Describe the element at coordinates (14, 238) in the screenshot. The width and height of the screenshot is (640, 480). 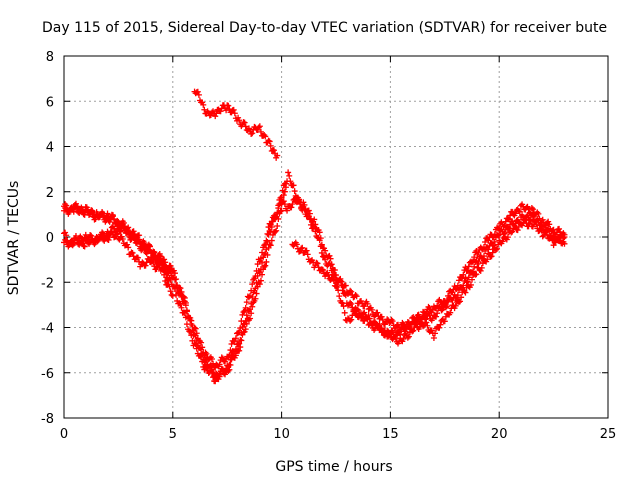
I see `y-axis-label: SDTVAR / TECUs` at that location.